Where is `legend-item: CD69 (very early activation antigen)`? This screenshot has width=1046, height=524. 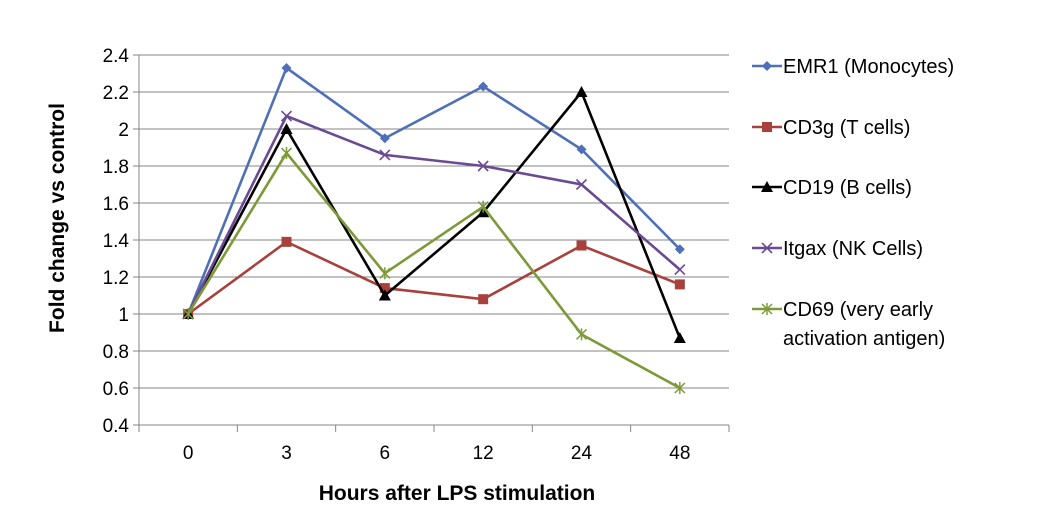 legend-item: CD69 (very early activation antigen) is located at coordinates (848, 324).